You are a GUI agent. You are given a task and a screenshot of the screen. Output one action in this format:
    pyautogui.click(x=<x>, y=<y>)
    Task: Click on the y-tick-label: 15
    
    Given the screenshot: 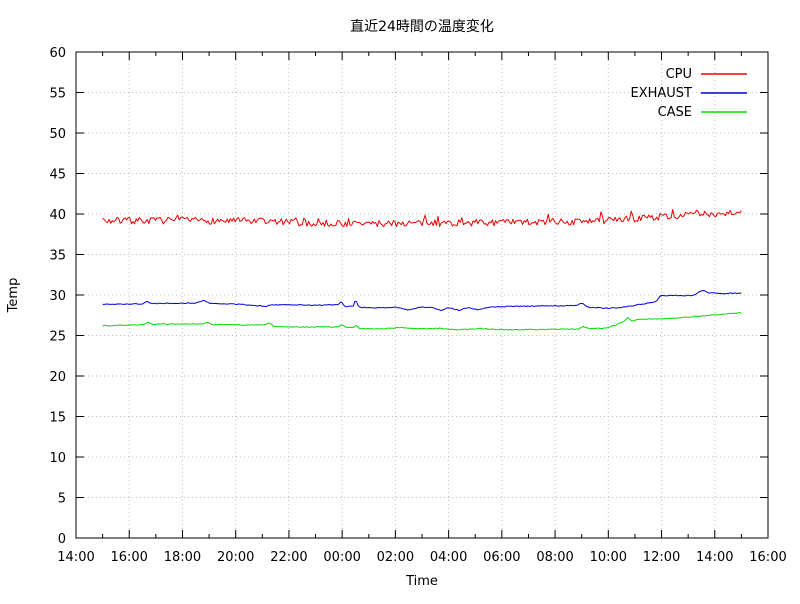 What is the action you would take?
    pyautogui.click(x=57, y=418)
    